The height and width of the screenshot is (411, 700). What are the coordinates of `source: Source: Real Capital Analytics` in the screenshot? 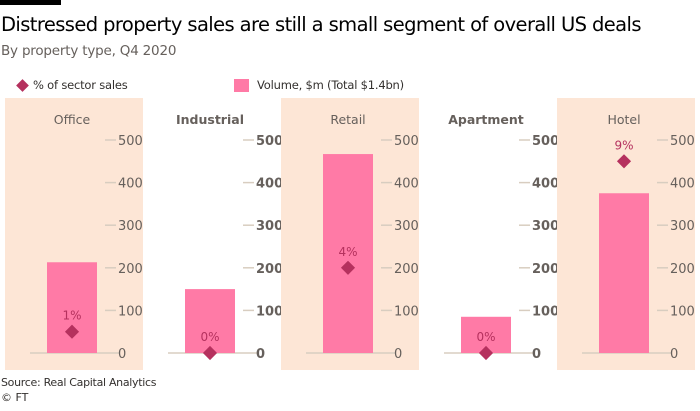 It's located at (79, 382).